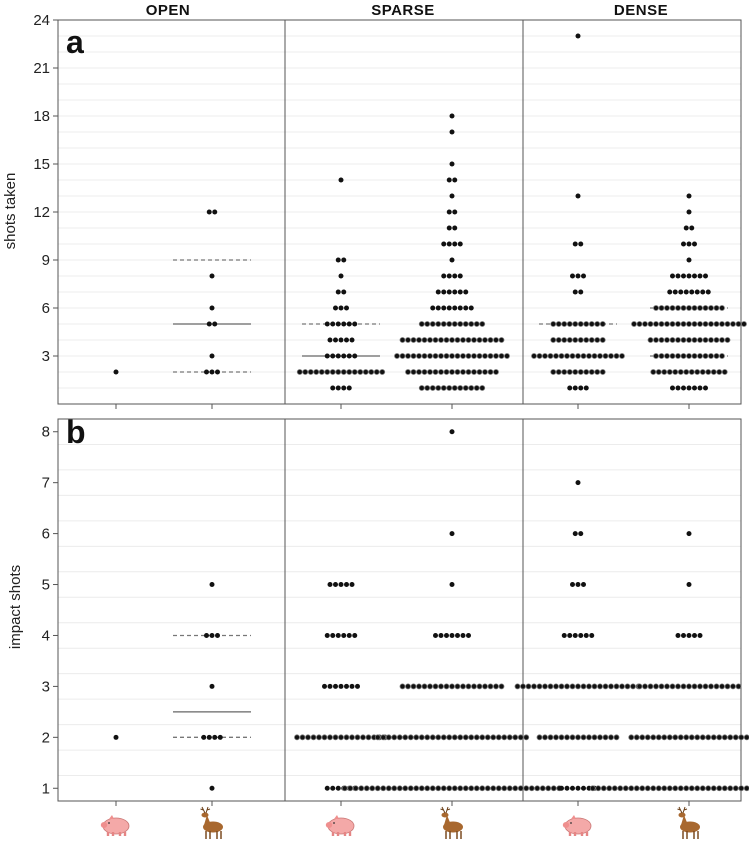 The height and width of the screenshot is (842, 749). I want to click on y-tick-label: 15, so click(41, 164).